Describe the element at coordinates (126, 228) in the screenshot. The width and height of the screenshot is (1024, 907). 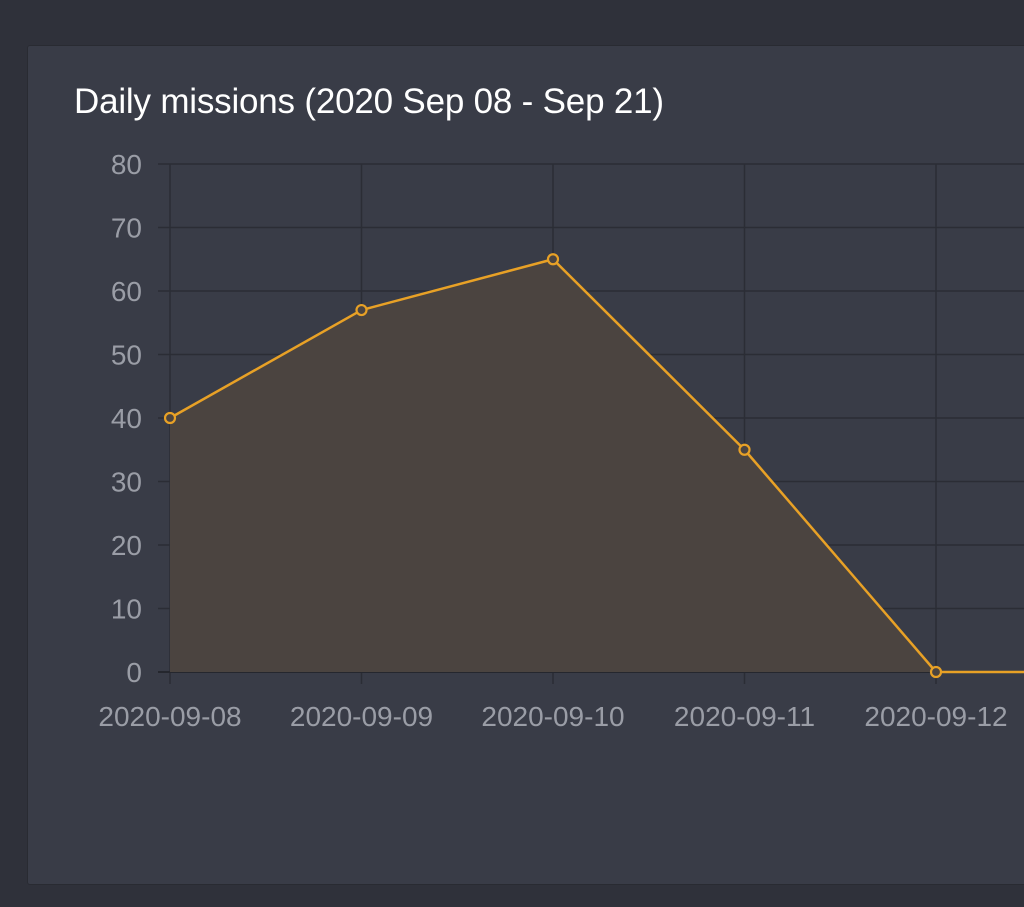
I see `y-tick-label: 70` at that location.